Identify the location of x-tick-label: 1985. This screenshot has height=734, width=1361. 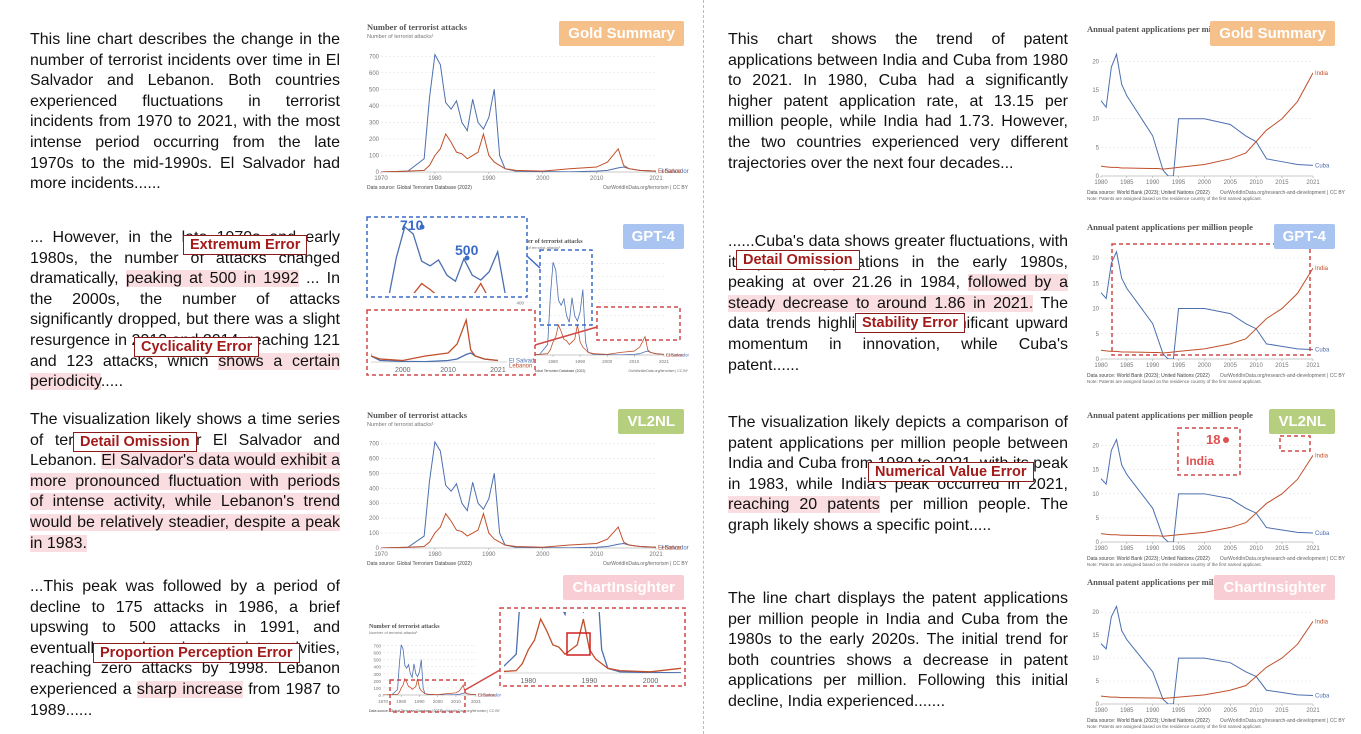
(1127, 549).